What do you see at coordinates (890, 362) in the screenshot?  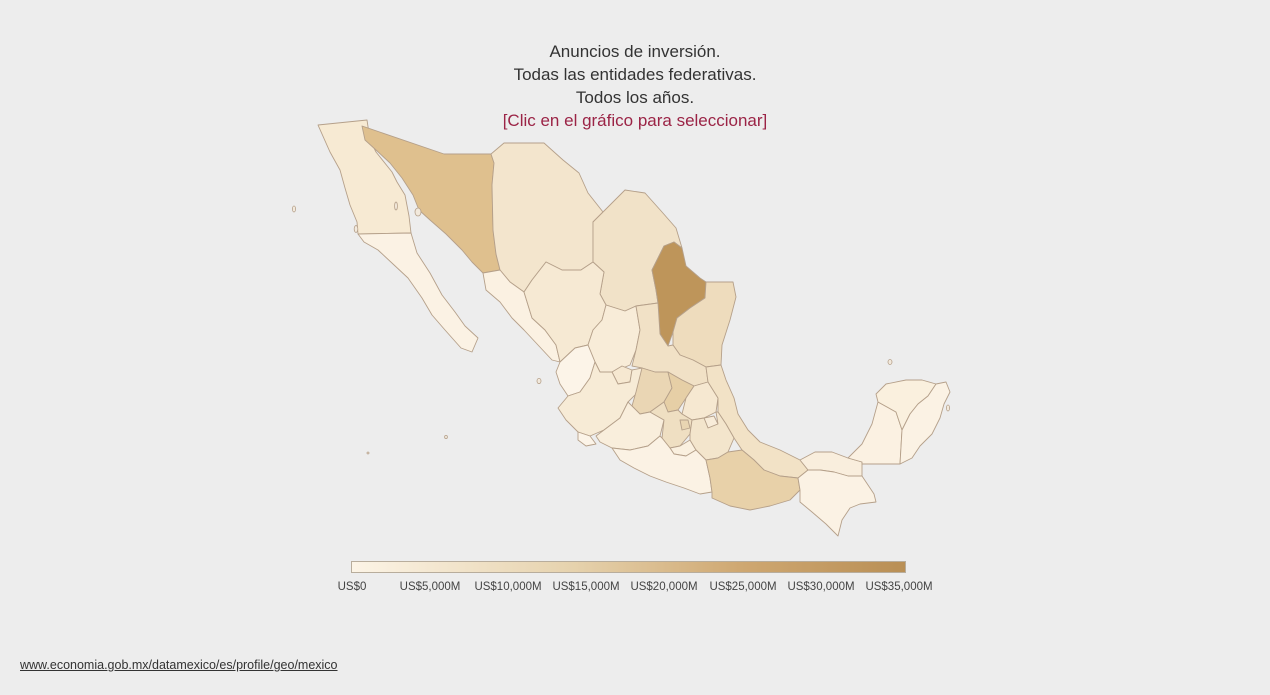 I see `island-arrecife-alacranes` at bounding box center [890, 362].